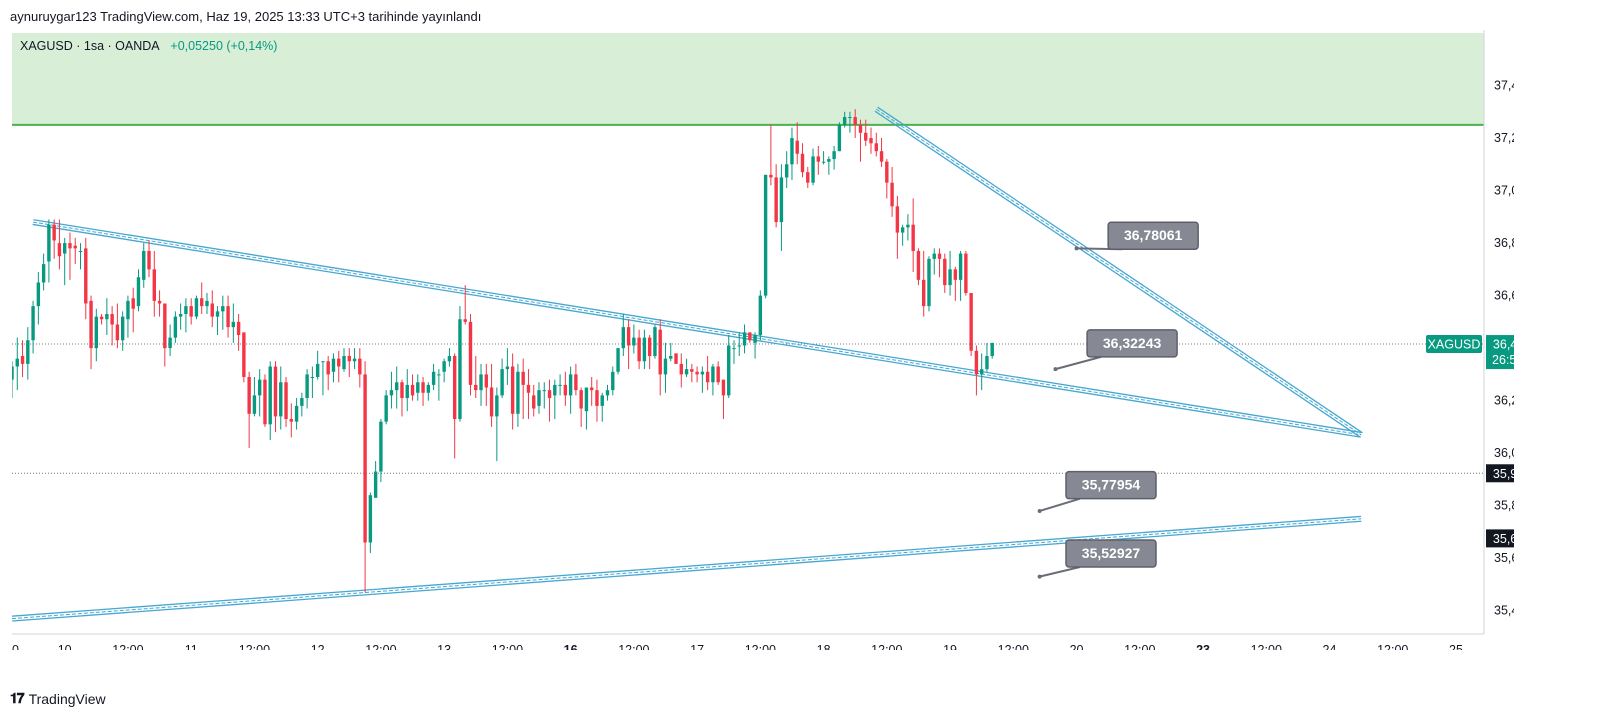 Image resolution: width=1600 pixels, height=718 pixels. Describe the element at coordinates (748, 79) in the screenshot. I see `resistance-zone` at that location.